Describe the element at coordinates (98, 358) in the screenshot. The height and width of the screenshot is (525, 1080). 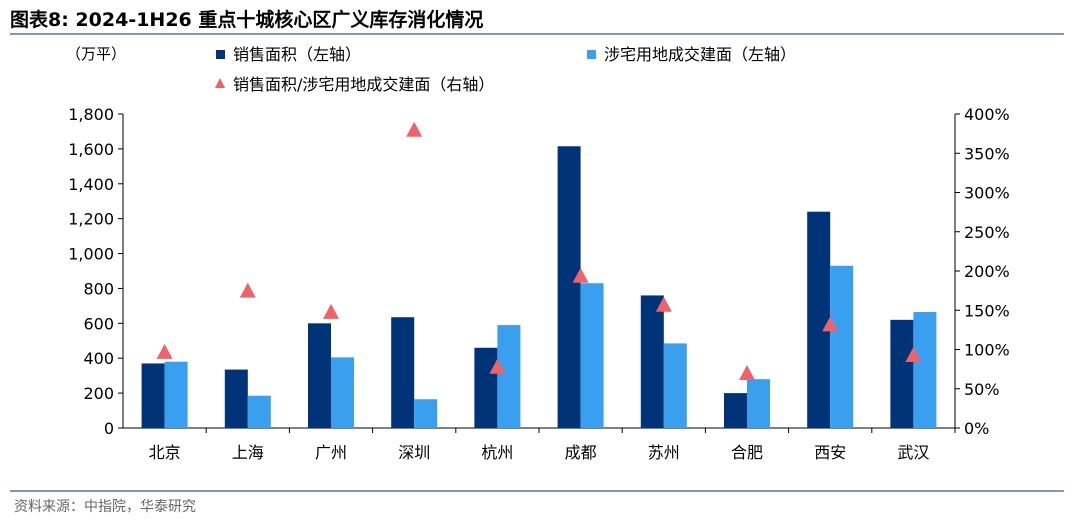
I see `left-tick-label: 400` at that location.